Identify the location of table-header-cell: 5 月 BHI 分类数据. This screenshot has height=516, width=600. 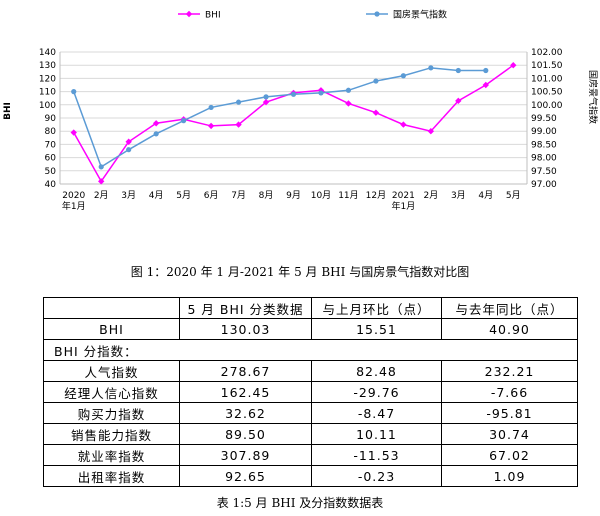
(245, 308).